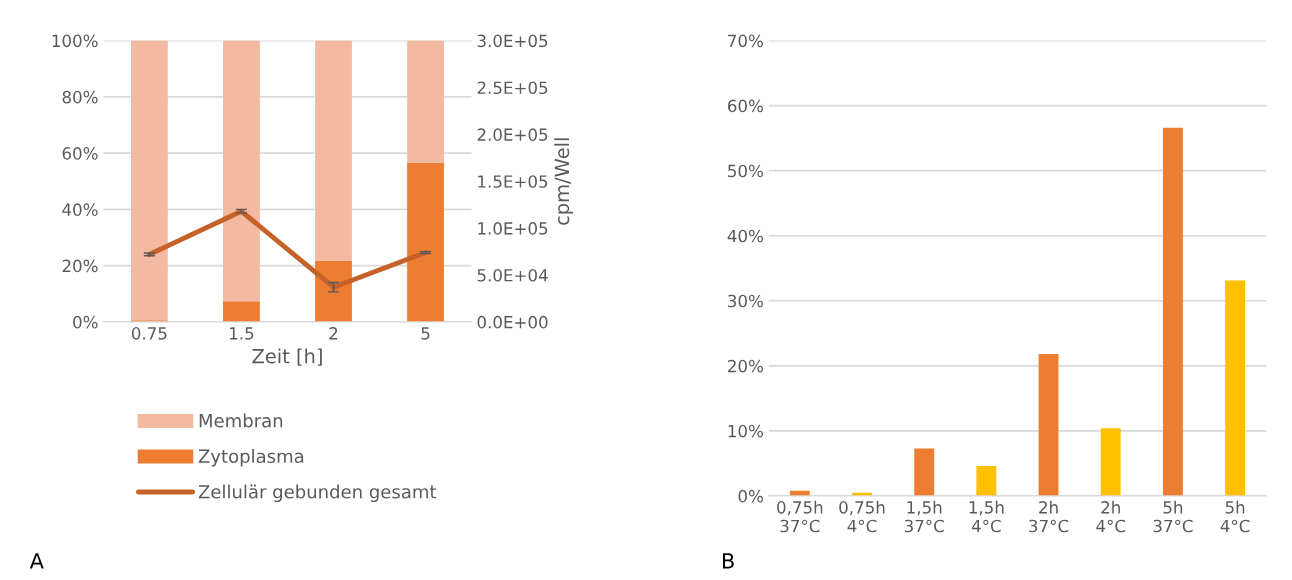 This screenshot has height=580, width=1292. I want to click on y2-tick-label: 3.0E+05, so click(512, 41).